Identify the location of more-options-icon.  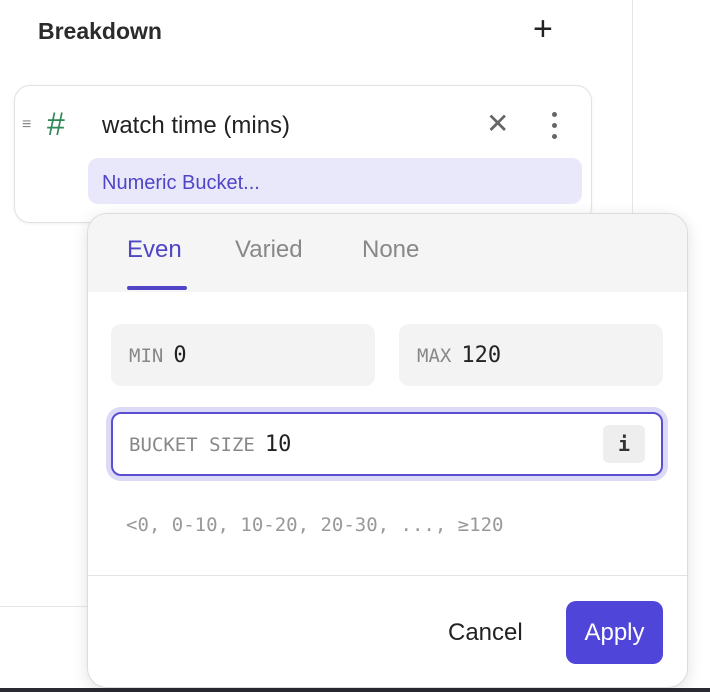
(554, 127).